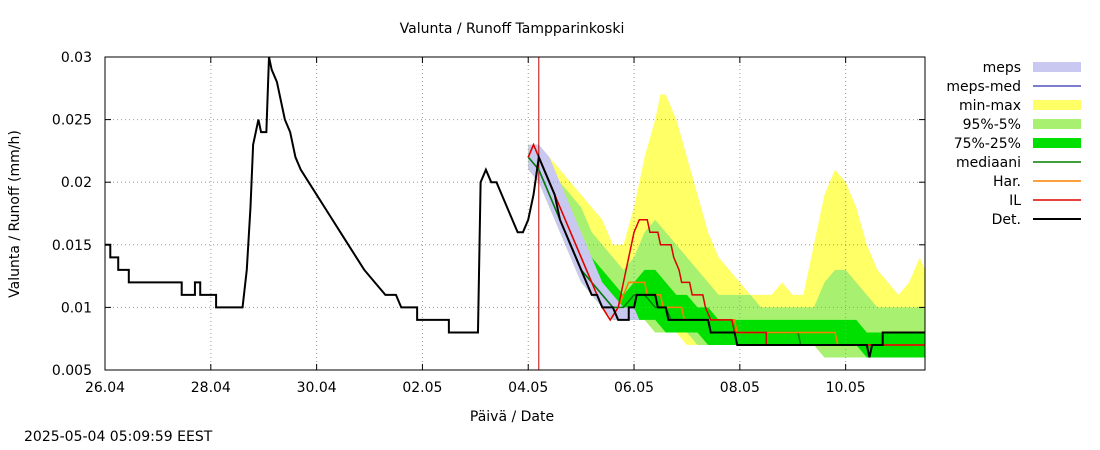 Image resolution: width=1100 pixels, height=450 pixels. What do you see at coordinates (512, 417) in the screenshot?
I see `x-axis-label: Päivä / Date` at bounding box center [512, 417].